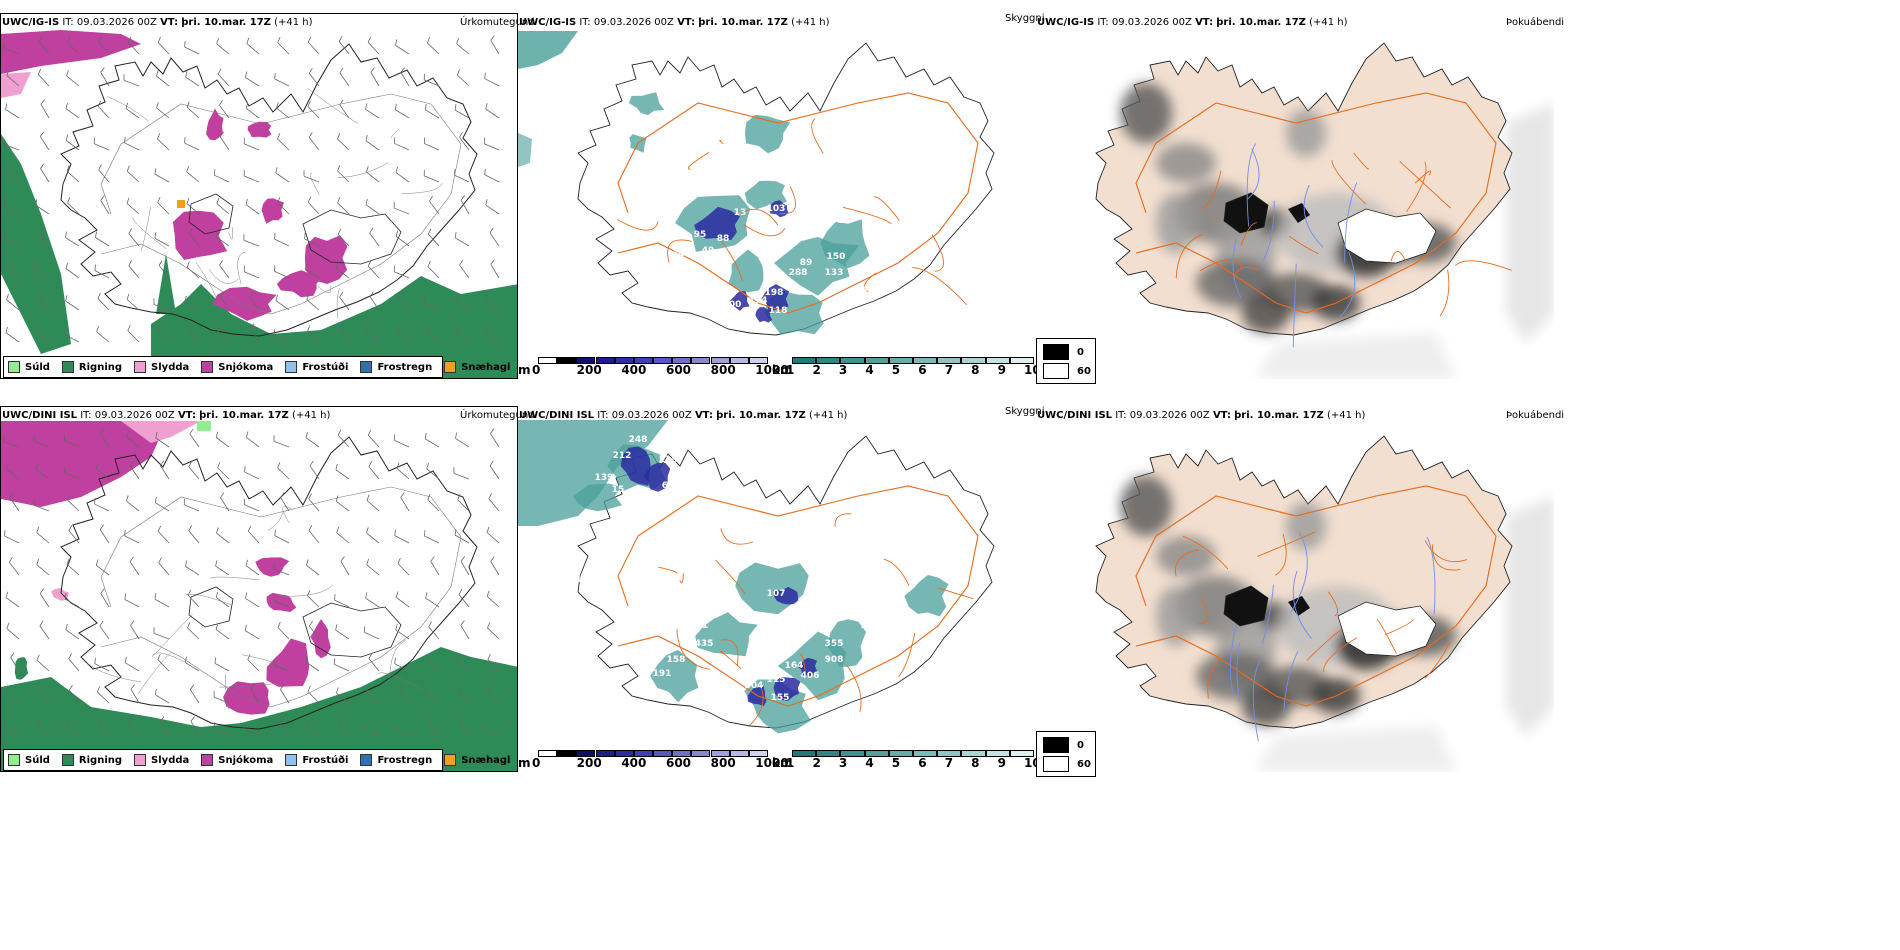  What do you see at coordinates (497, 415) in the screenshot?
I see `panel-title-precip-bottom: Úrkomutegund` at bounding box center [497, 415].